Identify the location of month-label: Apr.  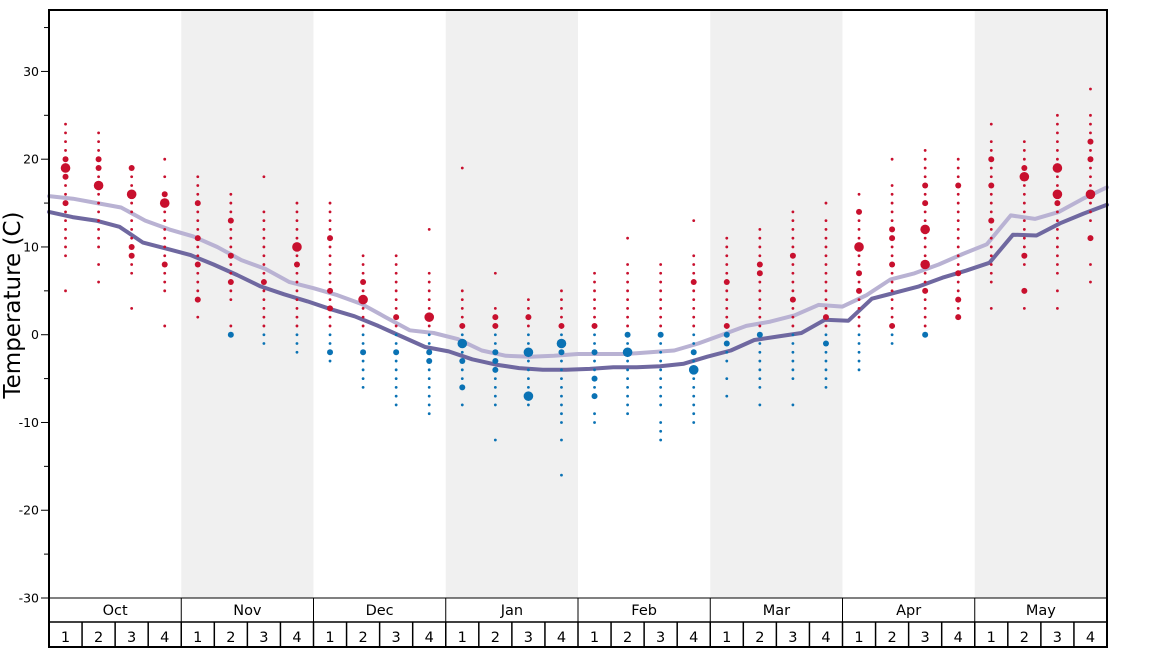
(908, 611).